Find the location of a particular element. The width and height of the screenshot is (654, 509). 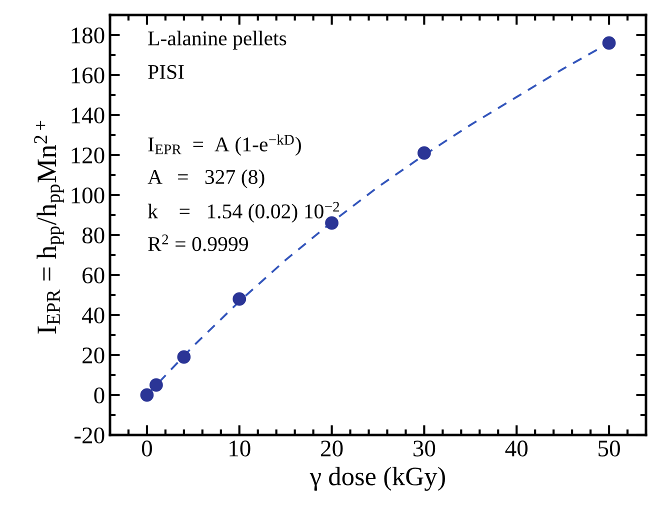

annotation: PISI is located at coordinates (166, 72).